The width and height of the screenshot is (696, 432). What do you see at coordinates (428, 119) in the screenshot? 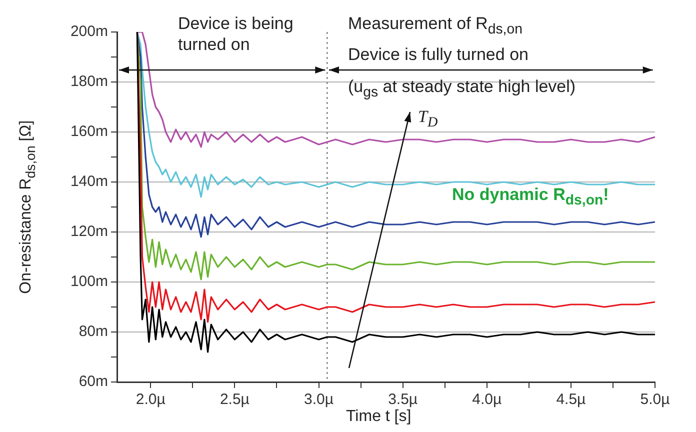
I see `annotation: T$_{D}$` at bounding box center [428, 119].